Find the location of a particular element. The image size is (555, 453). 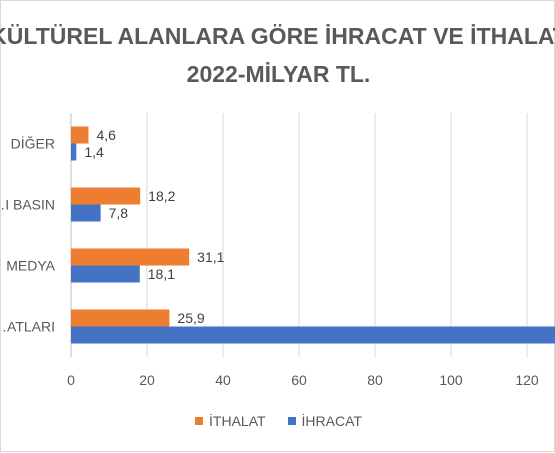

category-label-3: DİĞER is located at coordinates (33, 143).